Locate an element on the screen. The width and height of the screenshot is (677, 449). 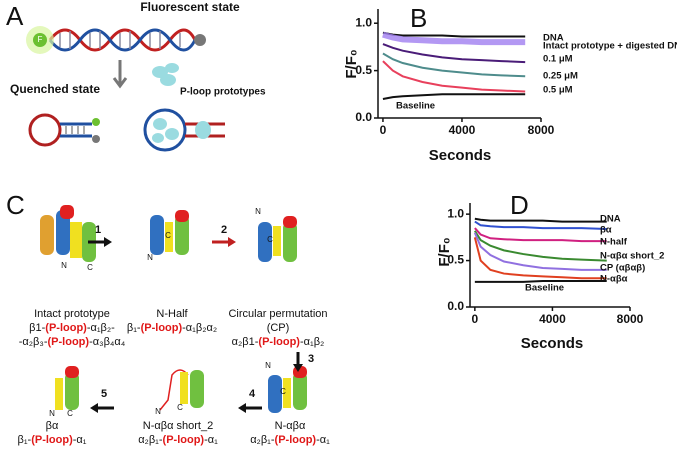
quencher is located at coordinates (200, 40).